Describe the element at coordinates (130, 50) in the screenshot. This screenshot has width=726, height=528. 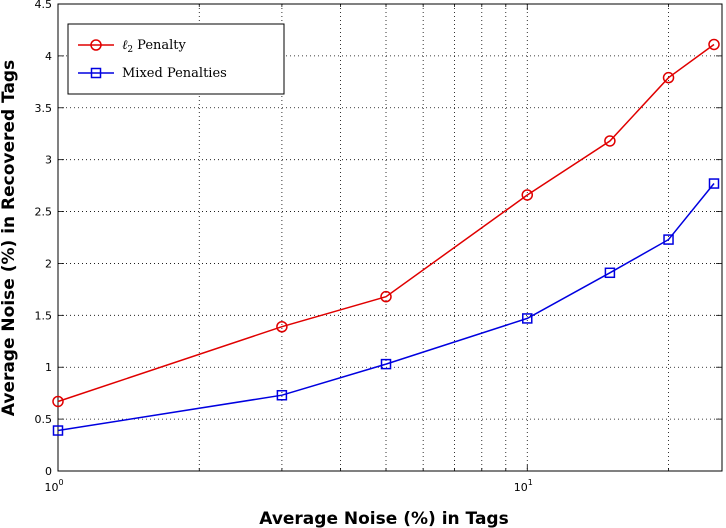
I see `legend-subscript: 2` at that location.